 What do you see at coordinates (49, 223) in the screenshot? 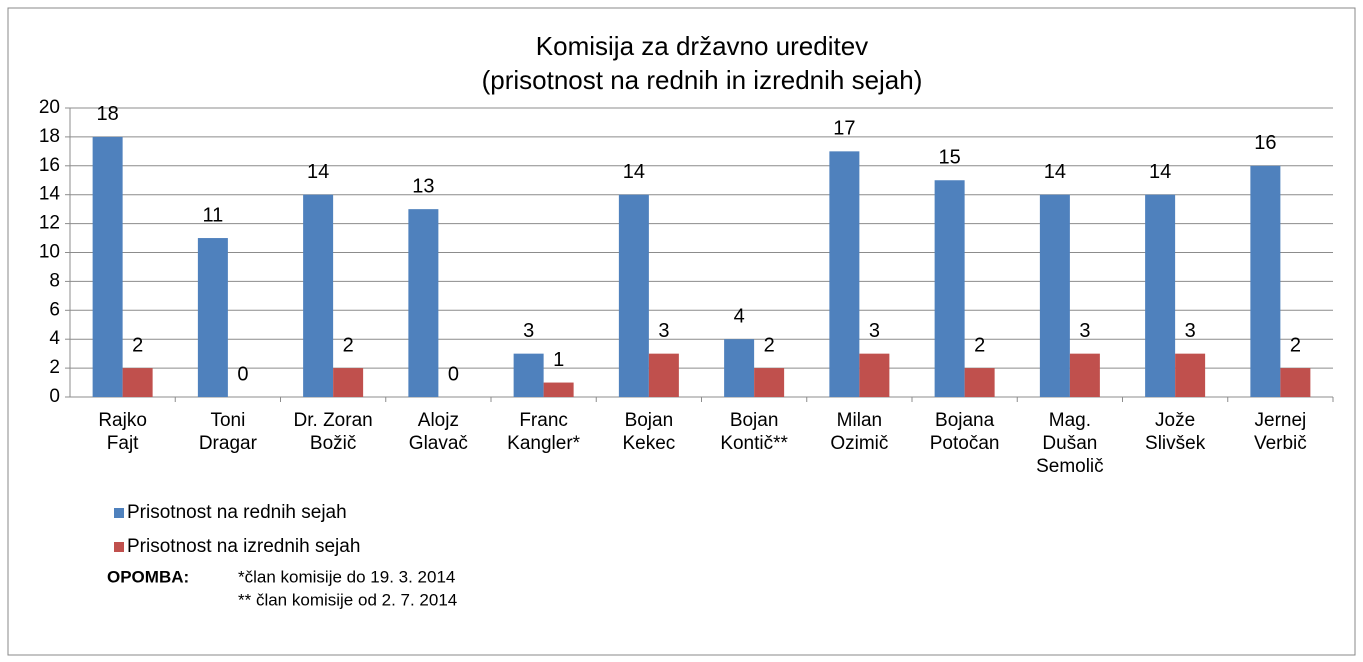
I see `y-tick-label: 12` at bounding box center [49, 223].